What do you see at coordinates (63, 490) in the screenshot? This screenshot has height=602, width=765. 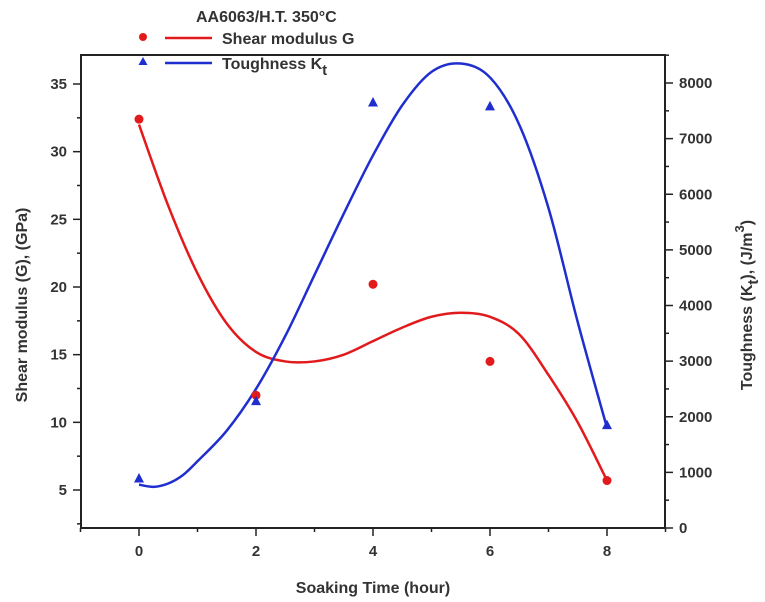 I see `y-left-tick-label: 5` at bounding box center [63, 490].